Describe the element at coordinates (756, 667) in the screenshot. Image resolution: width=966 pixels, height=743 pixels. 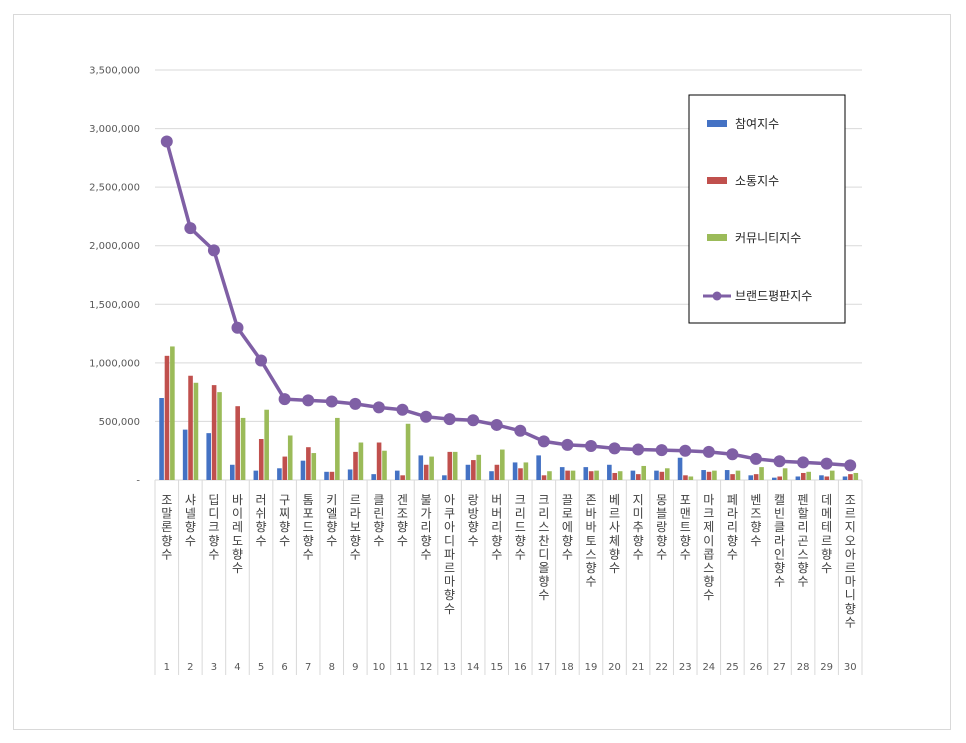
I see `category-index: 26` at that location.